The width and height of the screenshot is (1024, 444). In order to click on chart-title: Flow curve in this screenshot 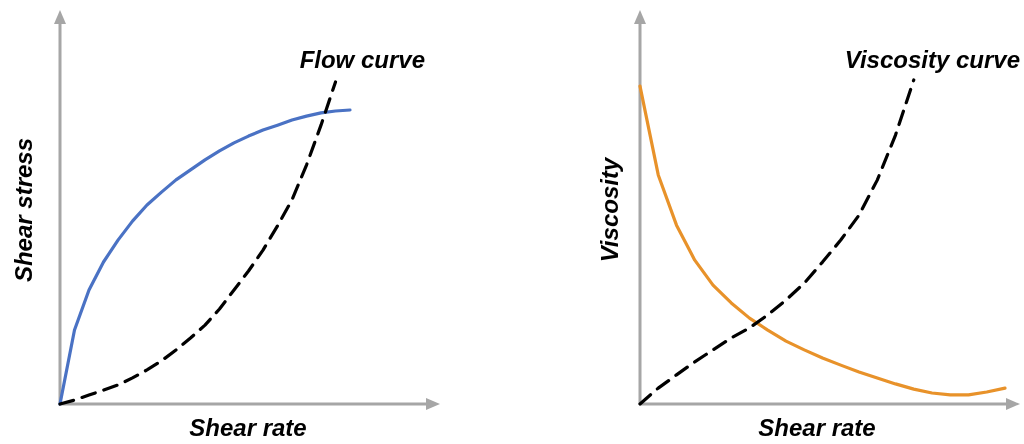, I will do `click(362, 59)`.